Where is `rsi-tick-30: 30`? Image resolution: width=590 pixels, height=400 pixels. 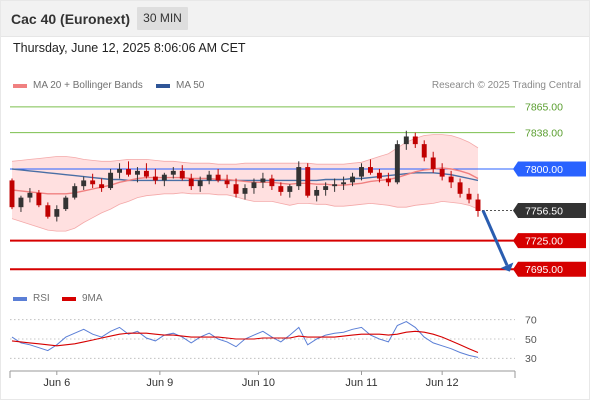
rsi-tick-30: 30 is located at coordinates (531, 359).